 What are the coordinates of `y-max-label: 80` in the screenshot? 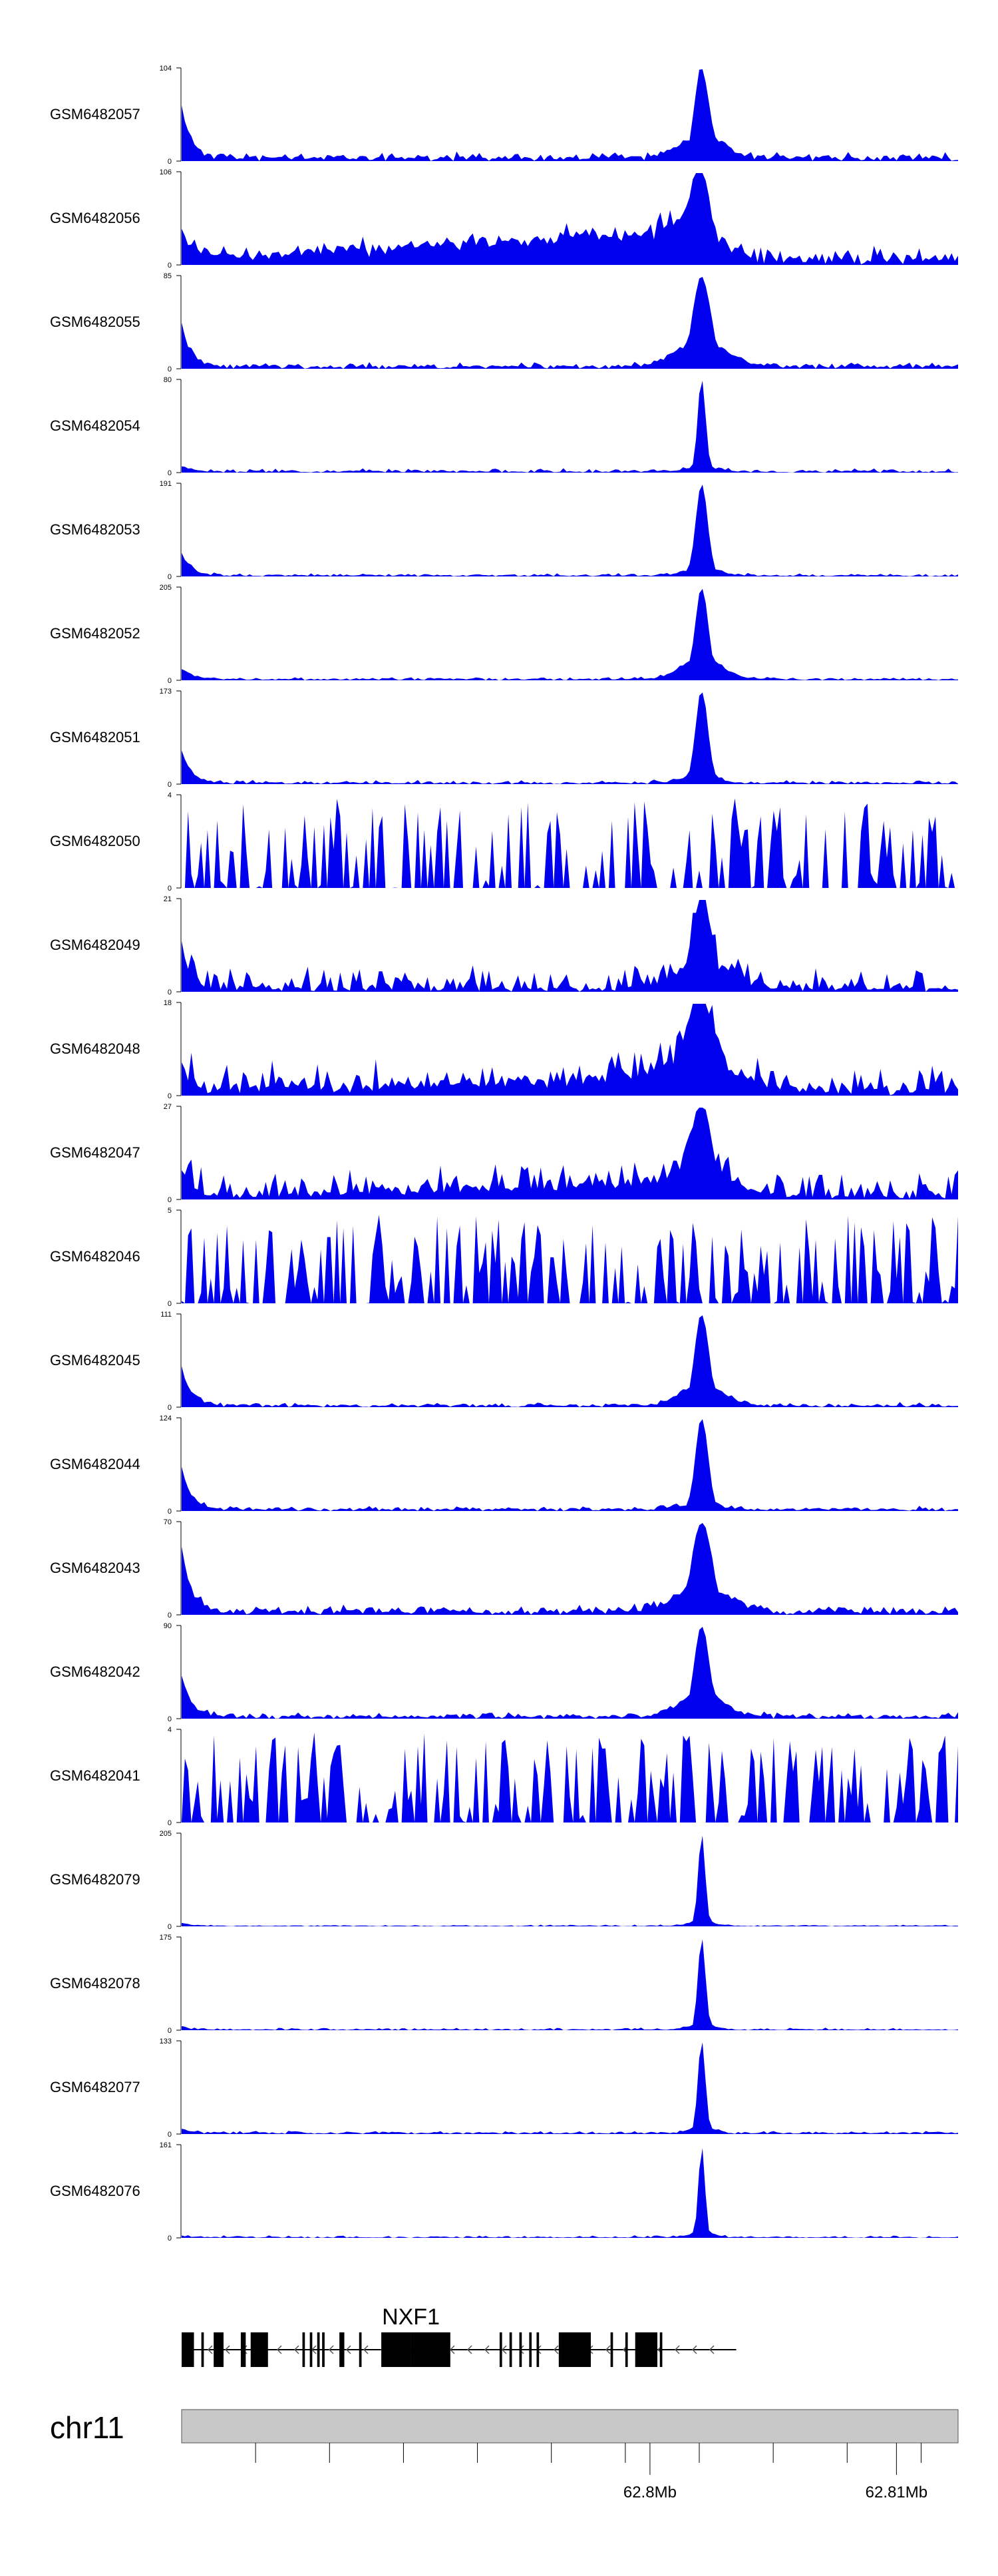 It's located at (168, 380).